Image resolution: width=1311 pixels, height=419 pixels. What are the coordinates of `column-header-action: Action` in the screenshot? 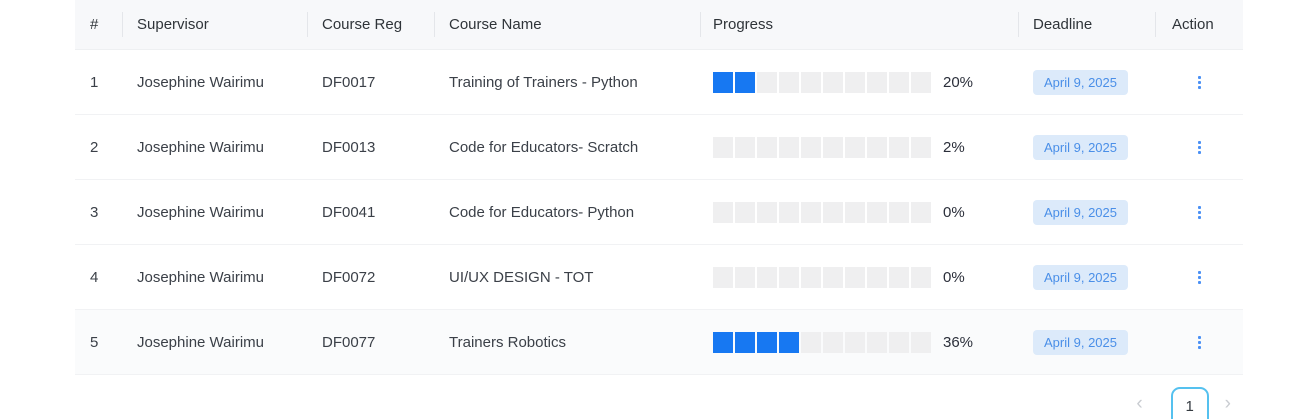 It's located at (1199, 24).